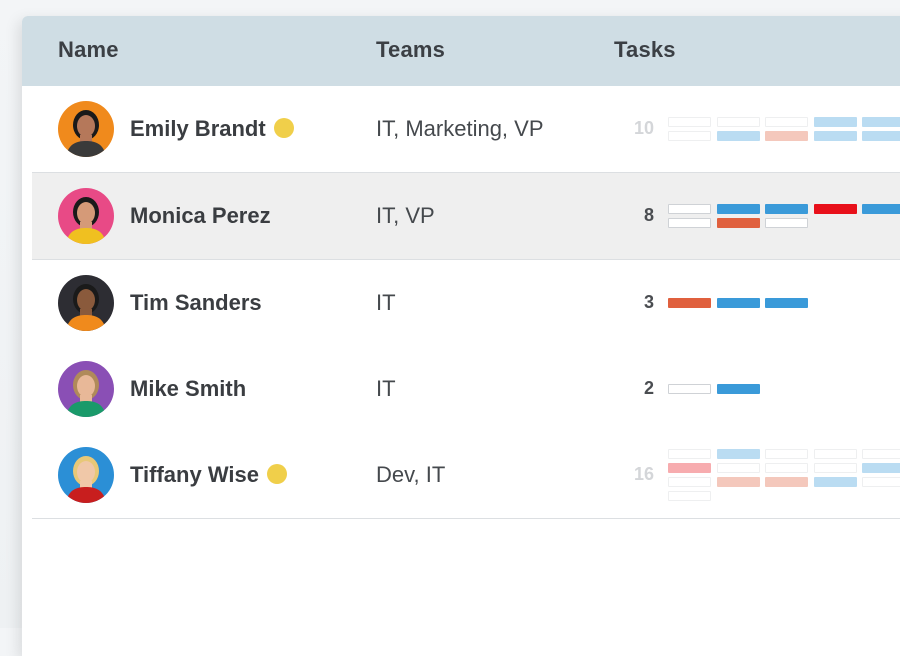 The image size is (900, 656). Describe the element at coordinates (212, 129) in the screenshot. I see `member-name: Emily Brandt` at that location.